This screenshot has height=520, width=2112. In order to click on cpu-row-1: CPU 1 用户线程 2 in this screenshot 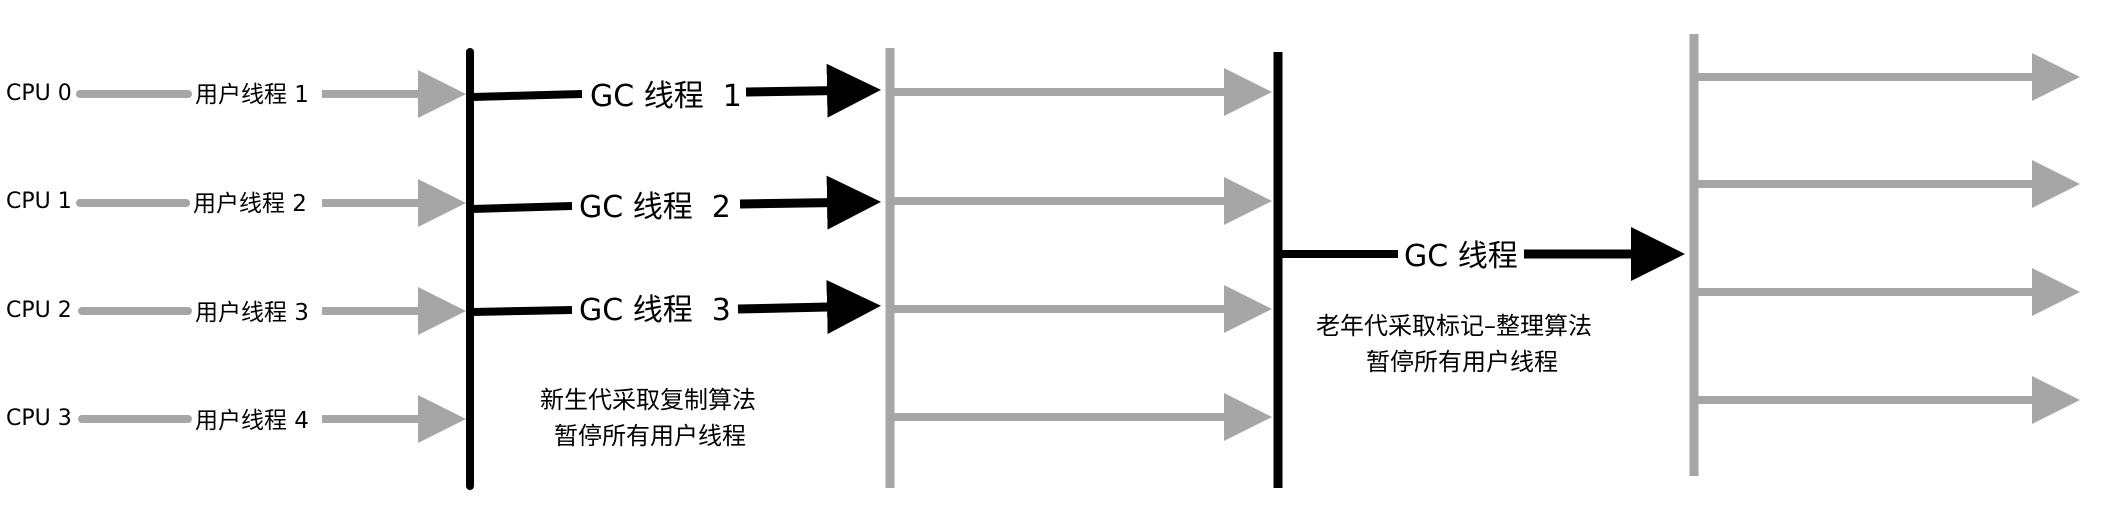, I will do `click(236, 203)`.